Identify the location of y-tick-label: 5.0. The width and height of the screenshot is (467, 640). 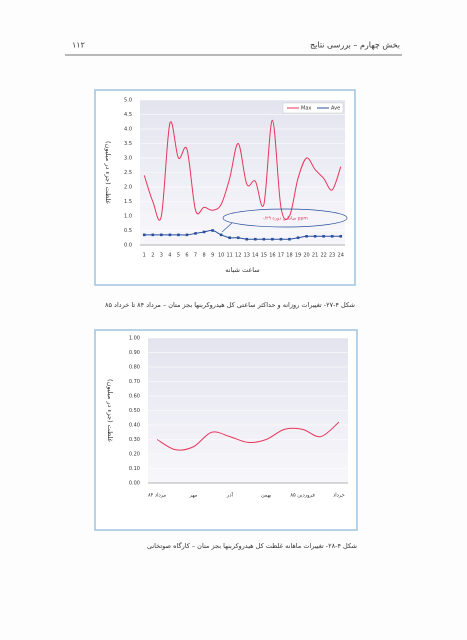
(128, 101).